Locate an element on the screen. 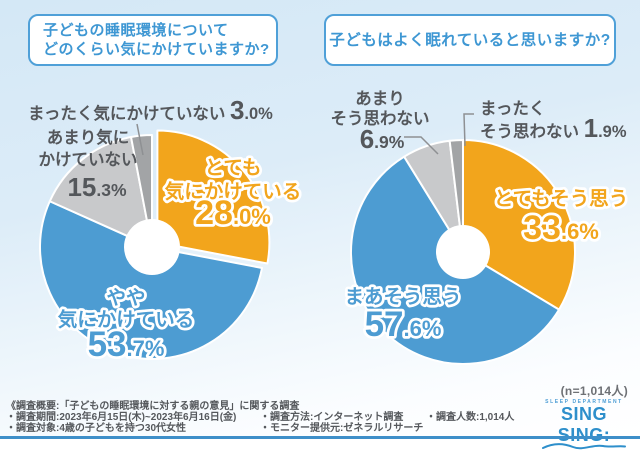 Image resolution: width=640 pixels, height=451 pixels. chart2-label-segment-3-value: 6.9% is located at coordinates (382, 139).